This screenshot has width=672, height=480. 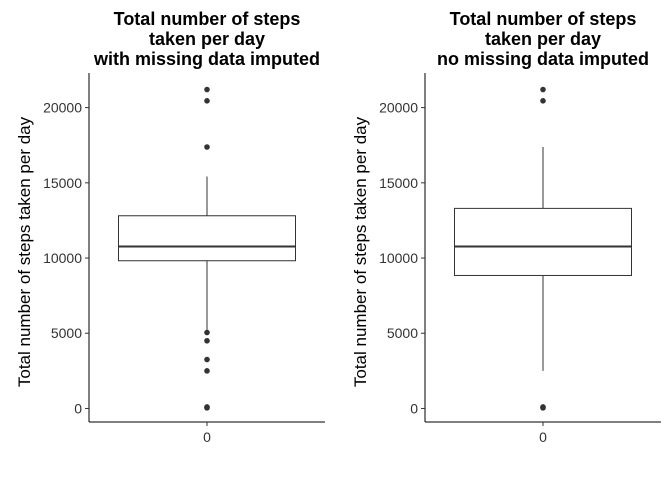 What do you see at coordinates (206, 59) in the screenshot?
I see `chart-title-line-3: with missing data imputed` at bounding box center [206, 59].